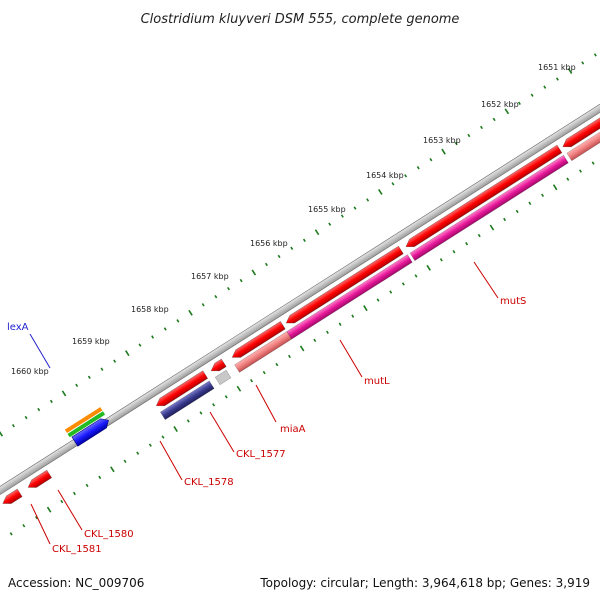 The width and height of the screenshot is (600, 600). Describe the element at coordinates (109, 534) in the screenshot. I see `gene-label-CKL-1580: CKL_1580` at that location.